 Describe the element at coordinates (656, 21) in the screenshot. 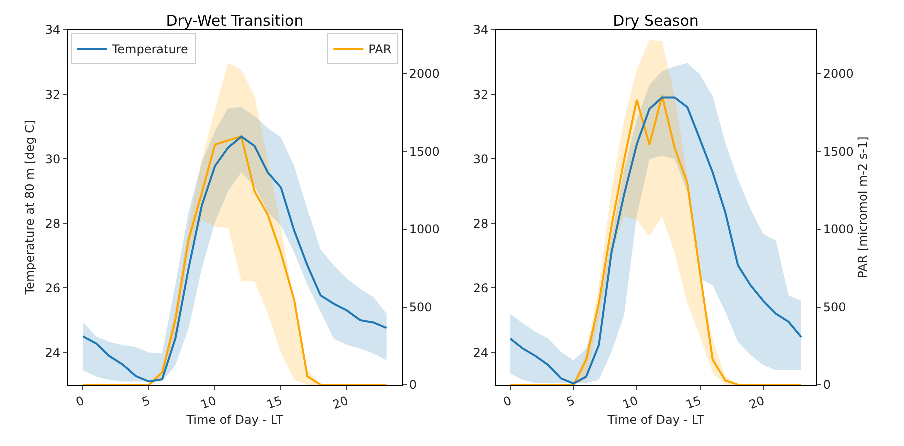

I see `chart-title: Dry Season` at that location.